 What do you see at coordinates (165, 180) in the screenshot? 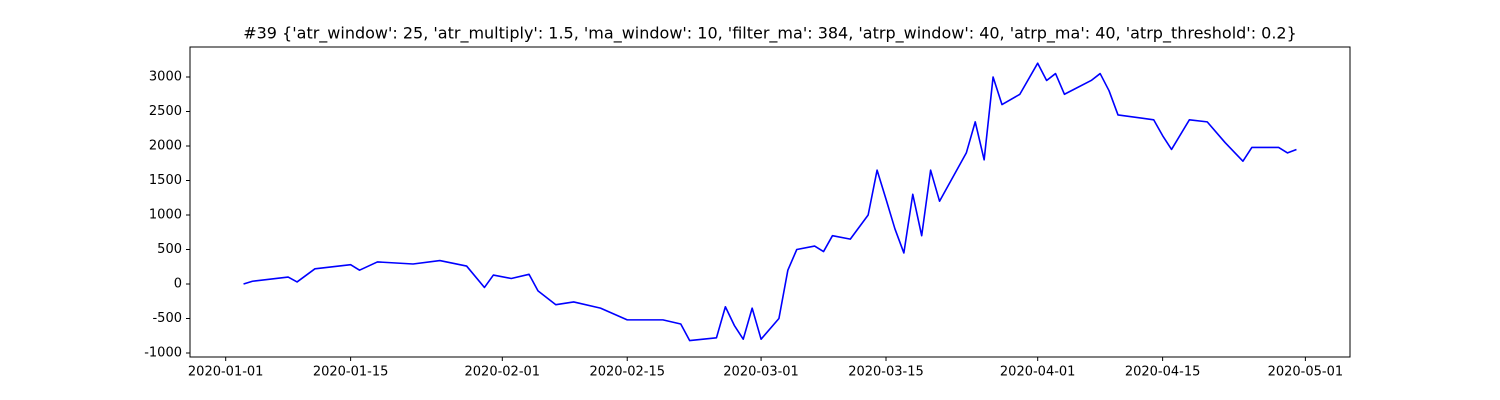
I see `y-tick-label: 1500` at bounding box center [165, 180].